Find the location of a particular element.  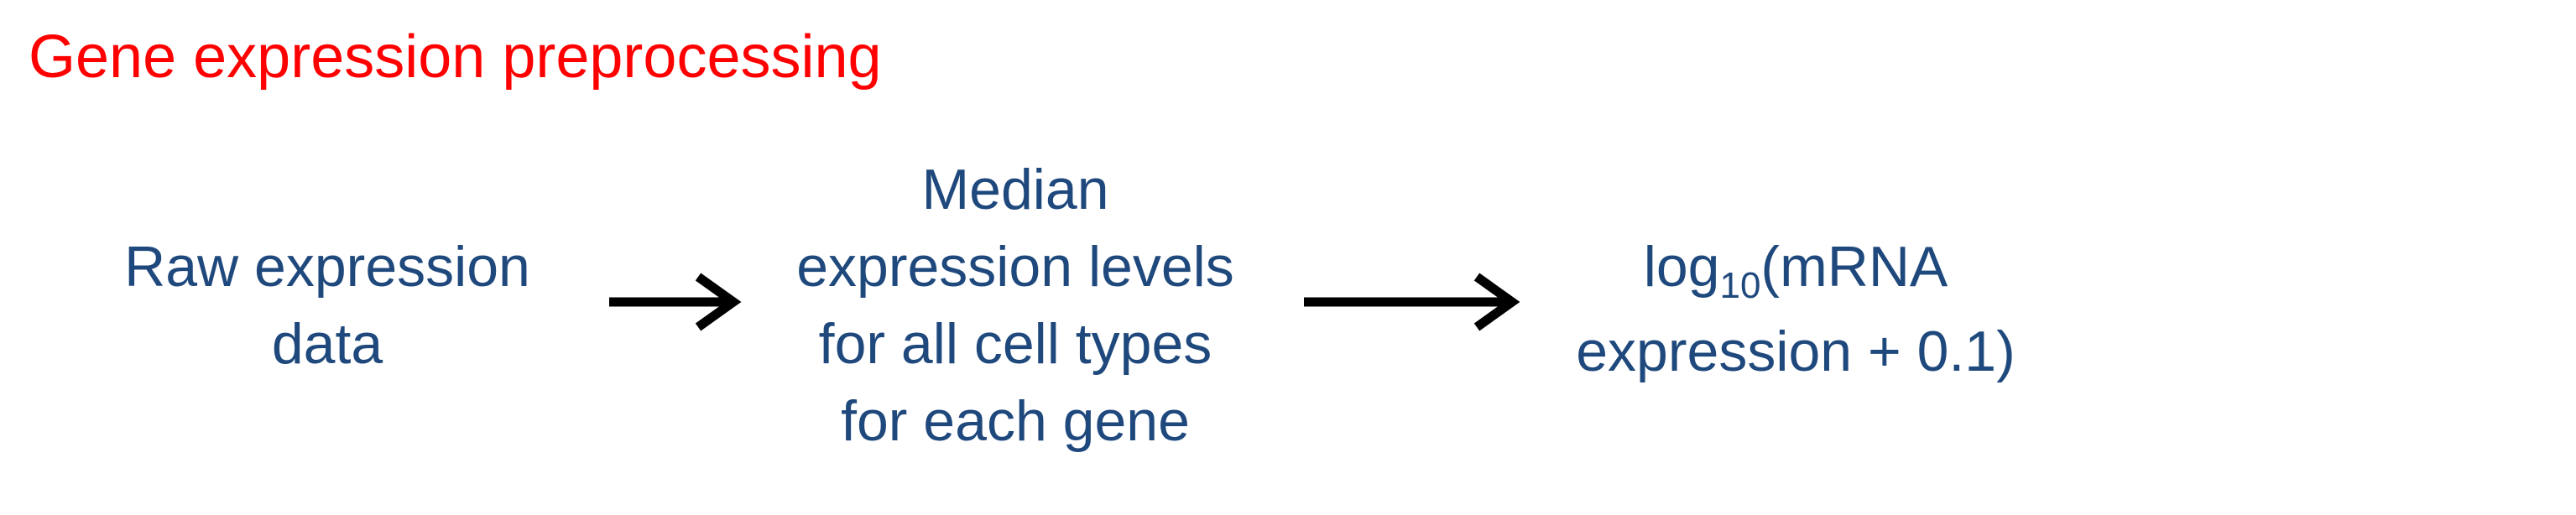

diagram-title: Gene expression preprocessing is located at coordinates (455, 57).